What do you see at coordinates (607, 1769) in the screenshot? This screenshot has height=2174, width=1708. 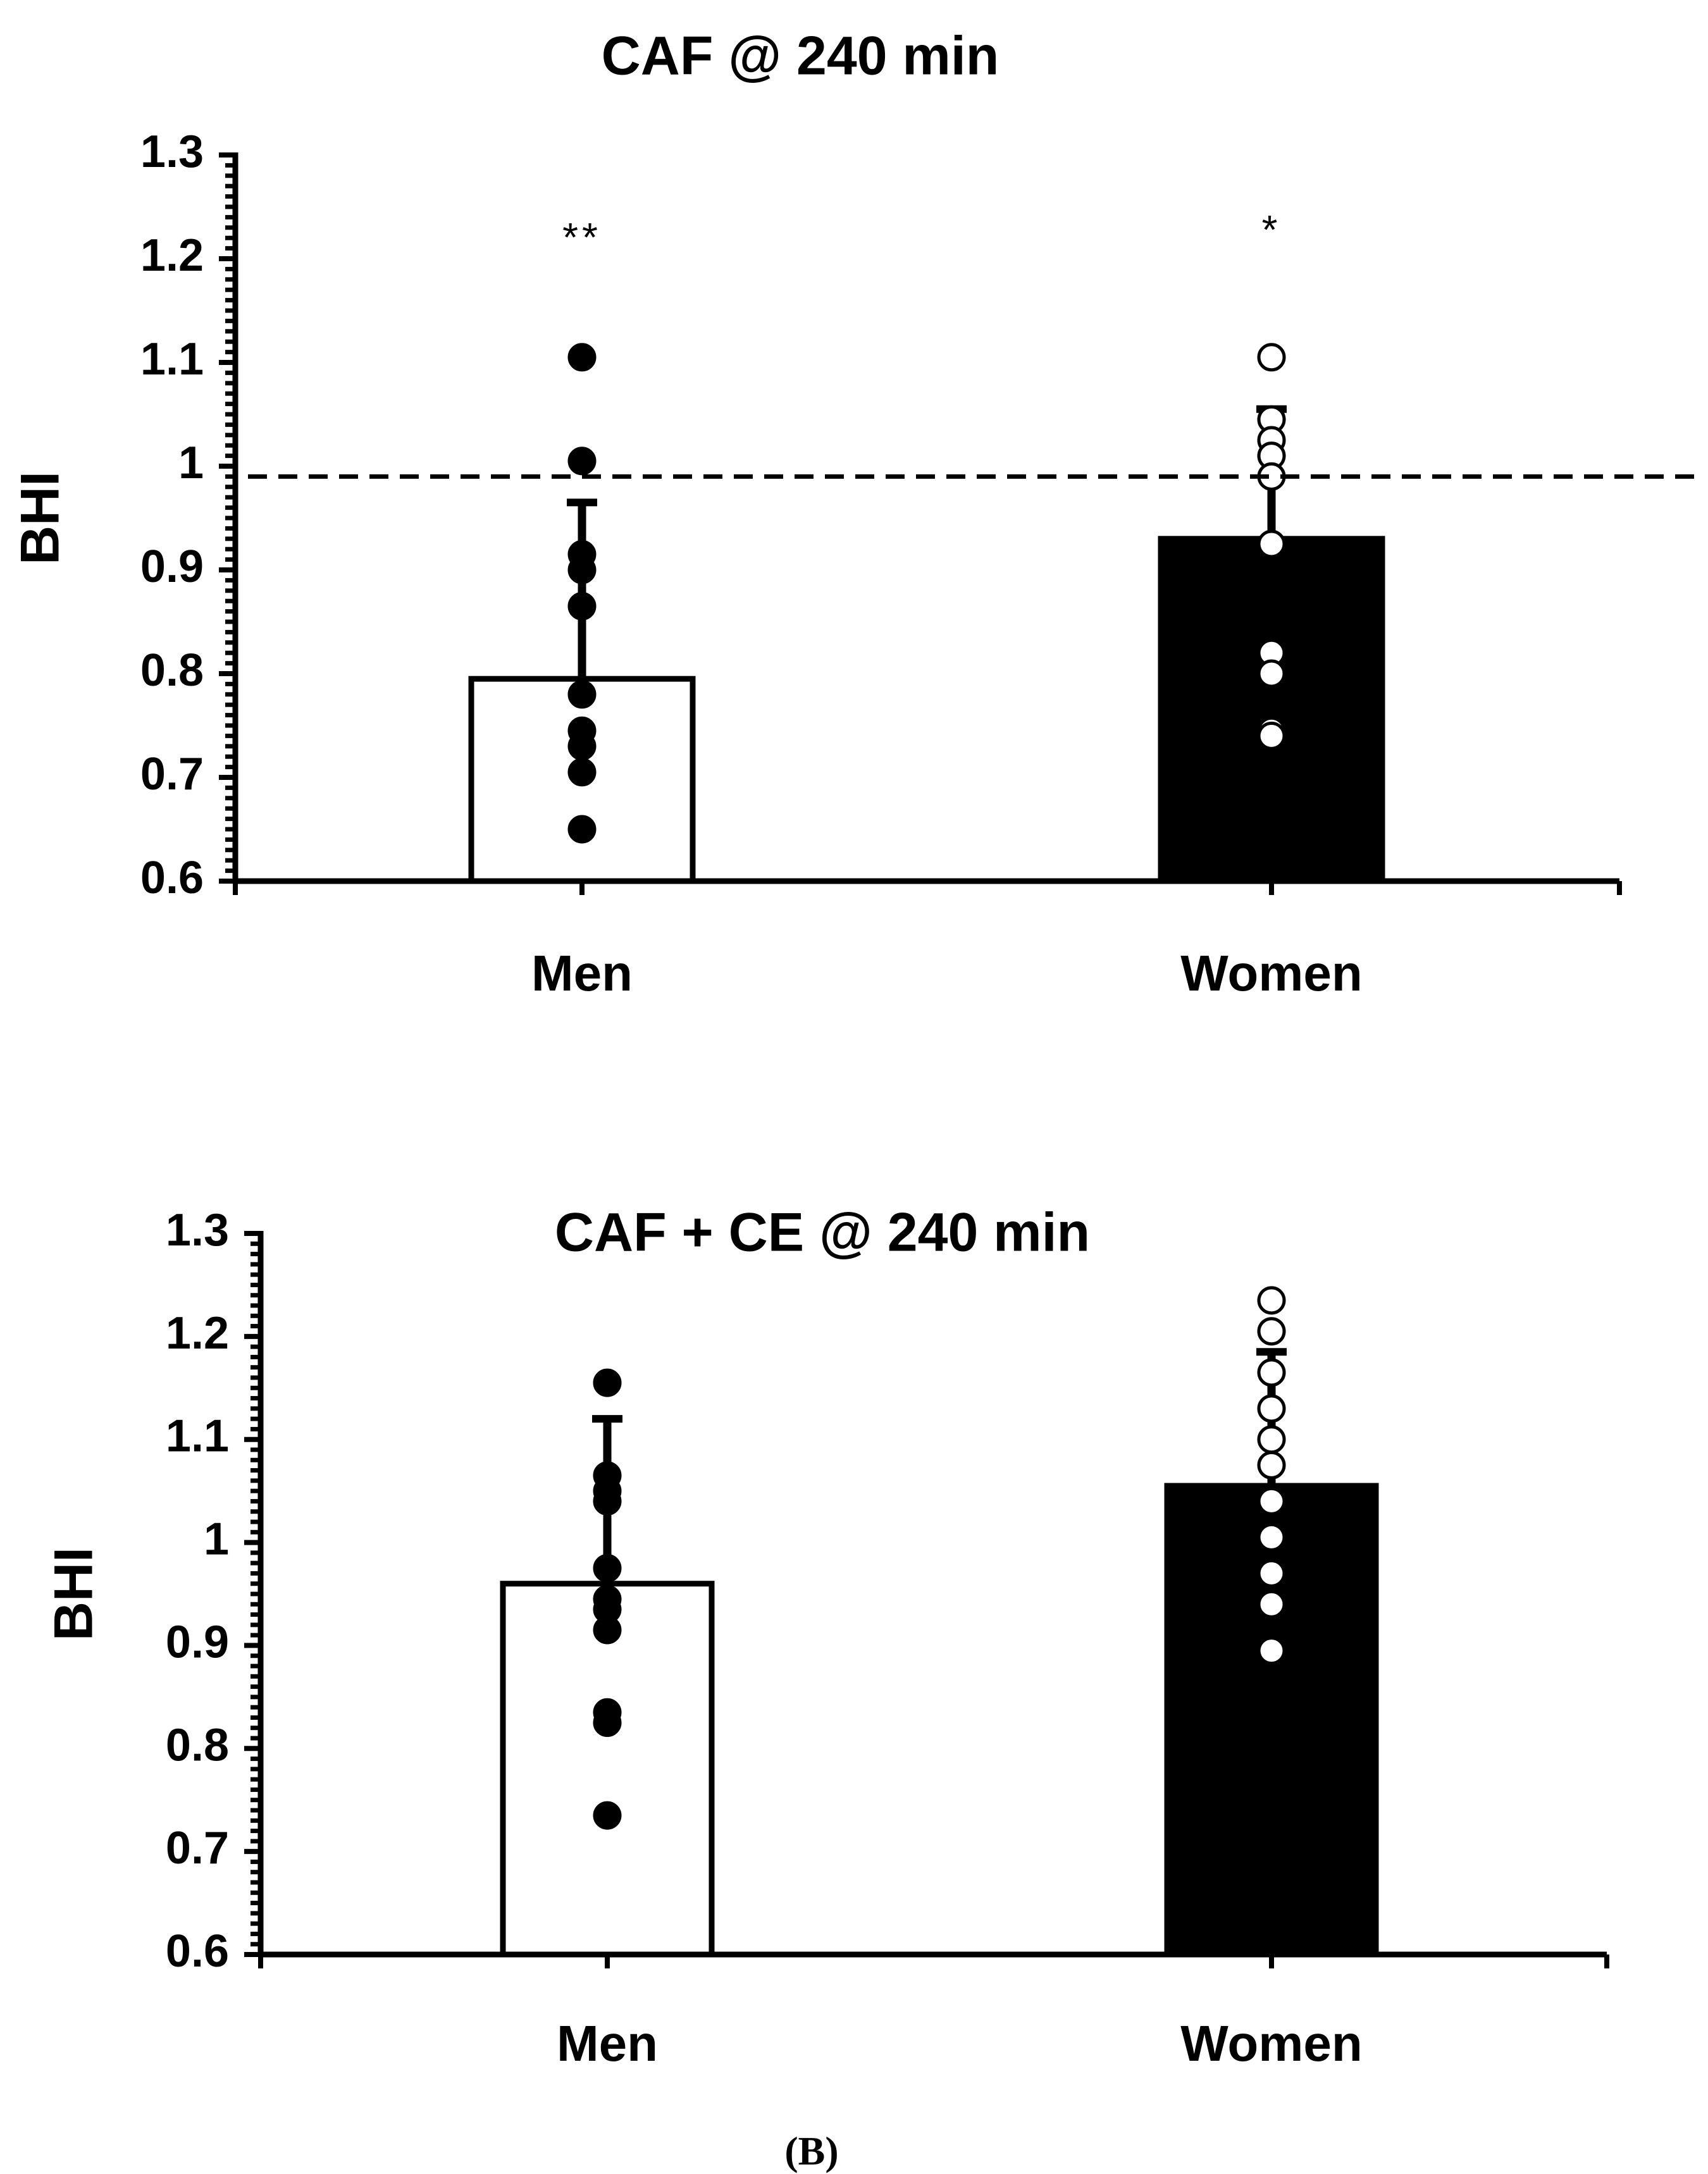 I see `bar-men` at bounding box center [607, 1769].